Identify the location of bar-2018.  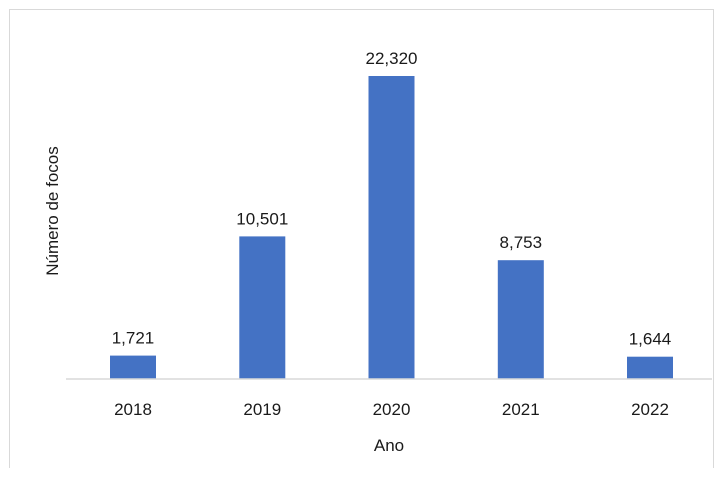
(133, 367).